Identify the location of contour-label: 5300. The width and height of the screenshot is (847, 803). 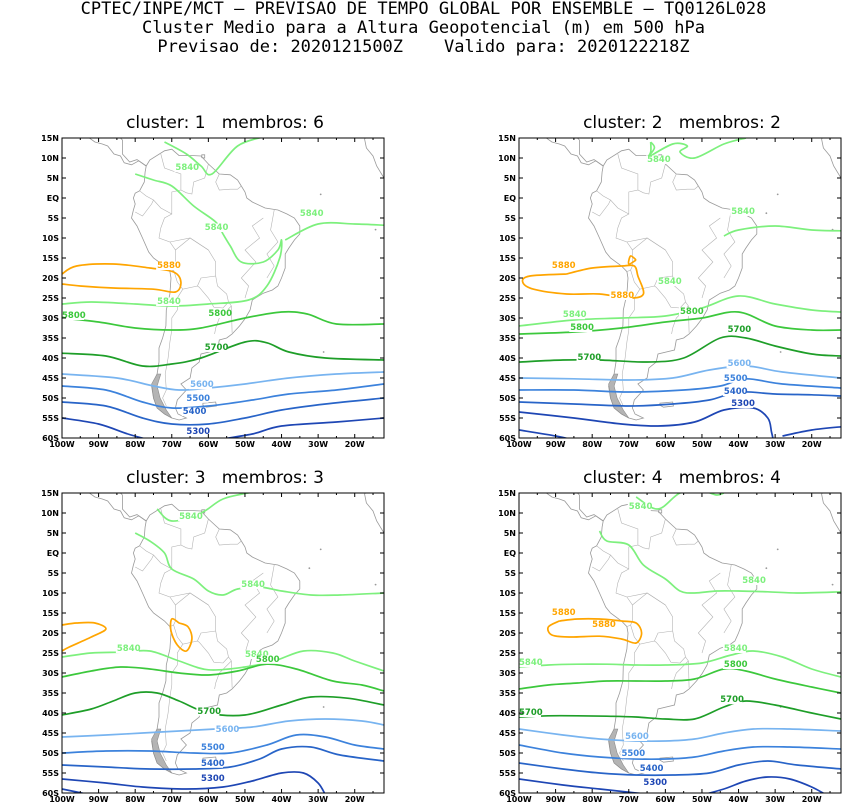
(213, 779).